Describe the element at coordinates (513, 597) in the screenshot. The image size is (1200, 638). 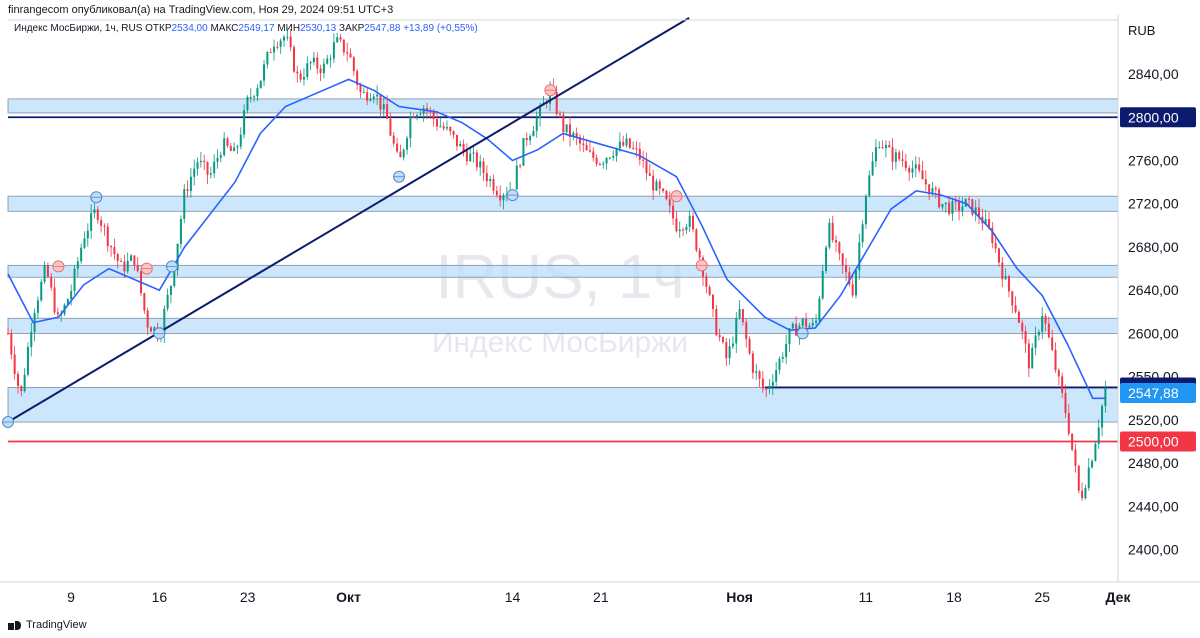
I see `time-tick-label: 14` at that location.